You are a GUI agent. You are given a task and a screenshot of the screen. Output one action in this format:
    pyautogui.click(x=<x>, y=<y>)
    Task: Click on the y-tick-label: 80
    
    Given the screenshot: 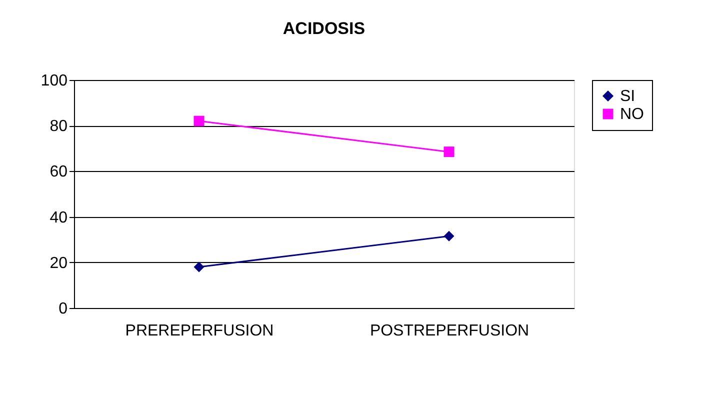 What is the action you would take?
    pyautogui.click(x=59, y=127)
    